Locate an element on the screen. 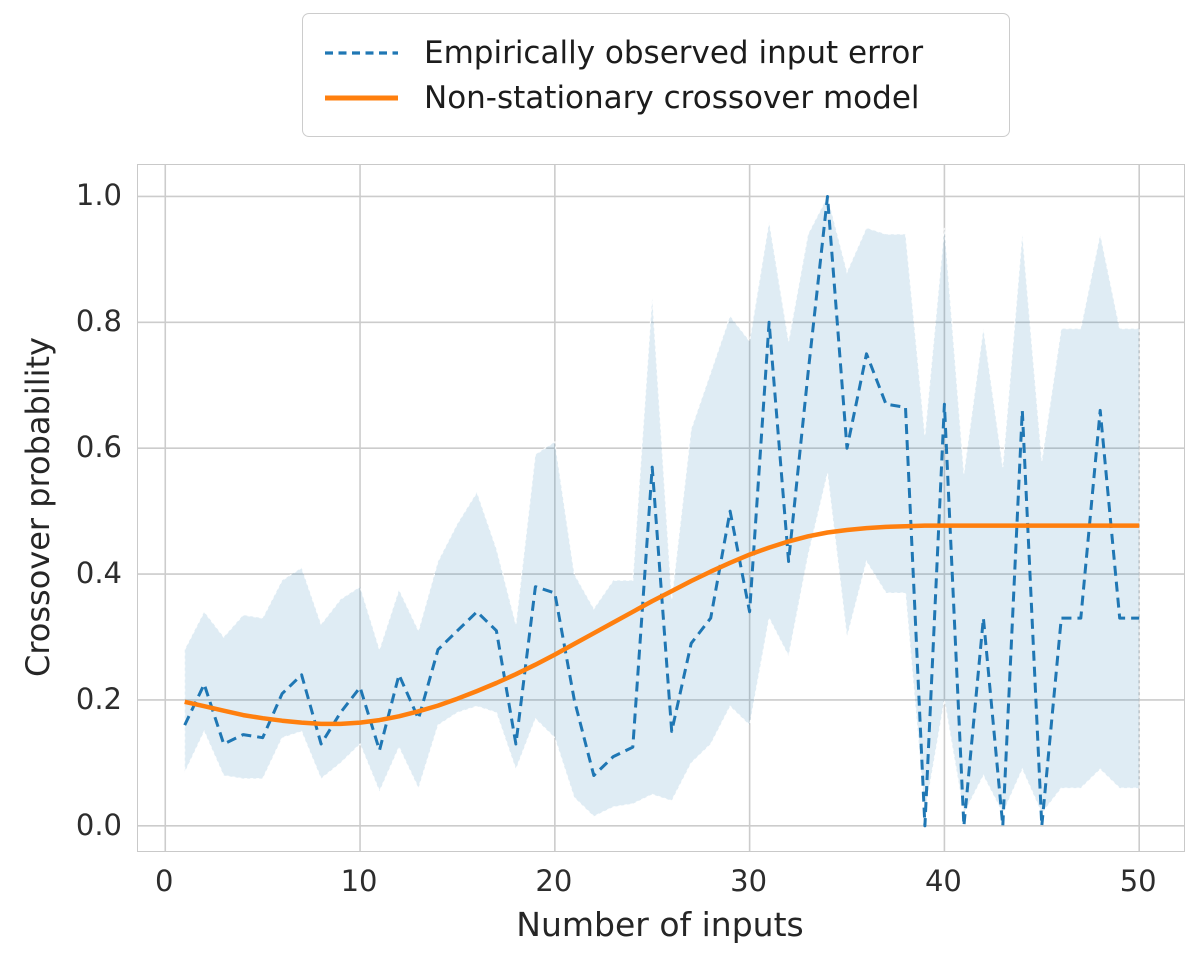 This screenshot has width=1199, height=959. y-tick-label: 0.8 is located at coordinates (98, 321).